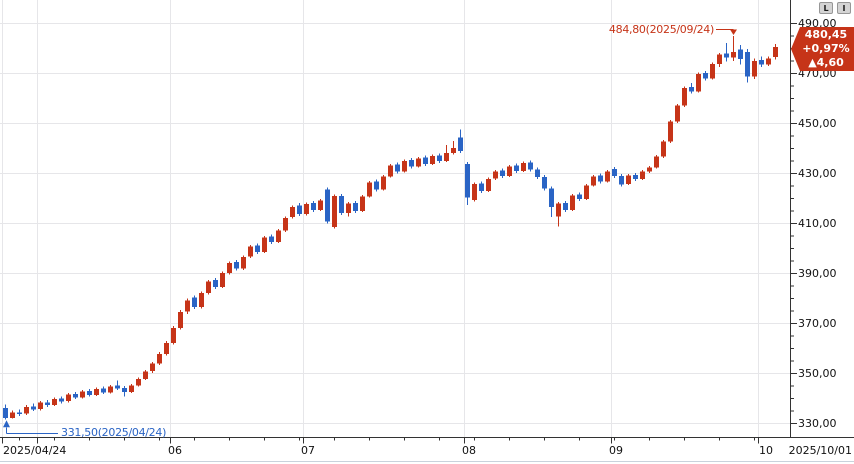 This screenshot has width=854, height=464. I want to click on svg-text: 350,00, so click(817, 373).